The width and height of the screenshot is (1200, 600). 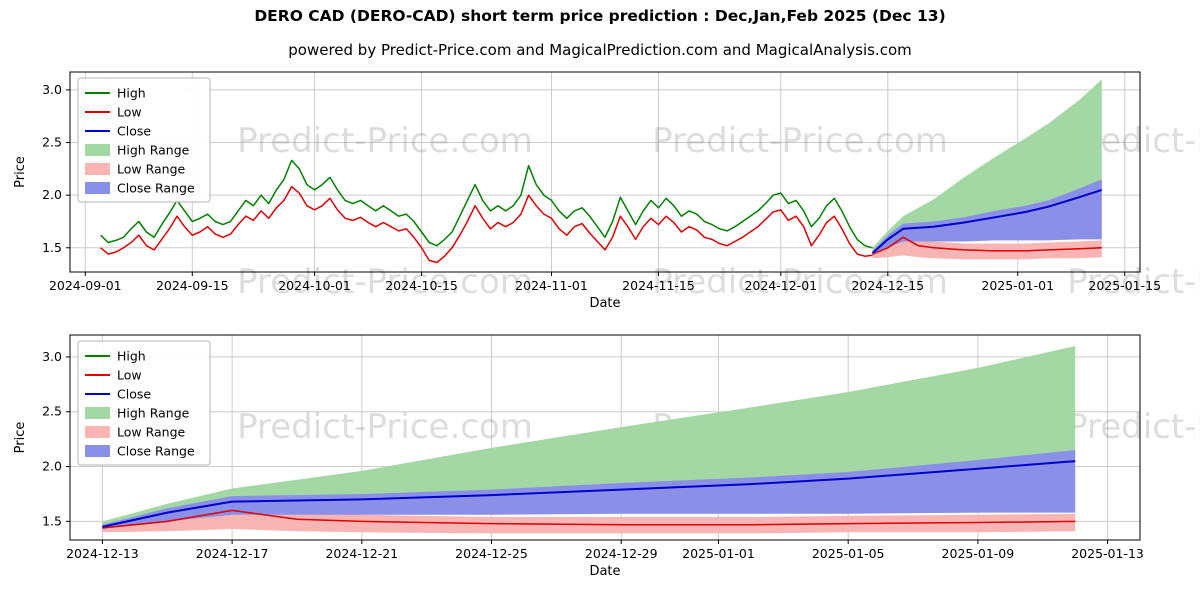 What do you see at coordinates (978, 553) in the screenshot?
I see `svg-text: 2025-01-09` at bounding box center [978, 553].